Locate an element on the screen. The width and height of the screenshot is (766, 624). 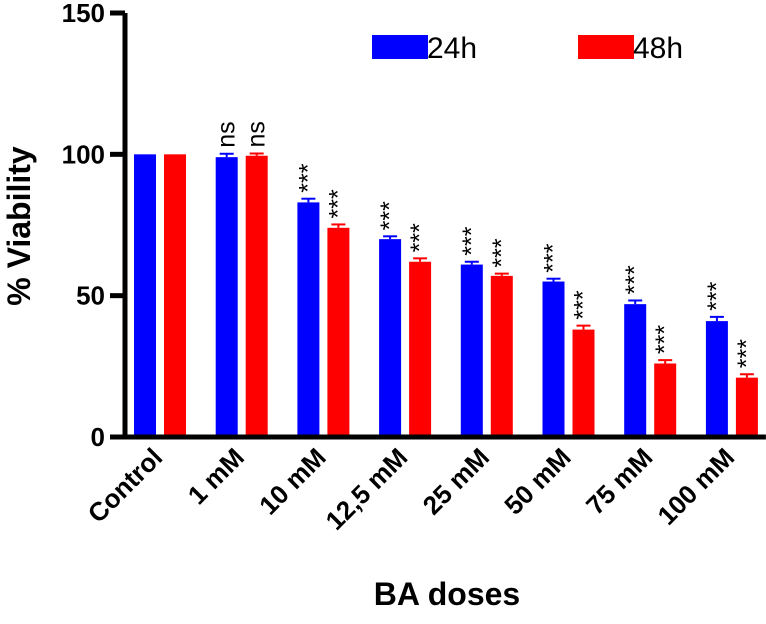
y-tick-label: 150 is located at coordinates (83, 14).